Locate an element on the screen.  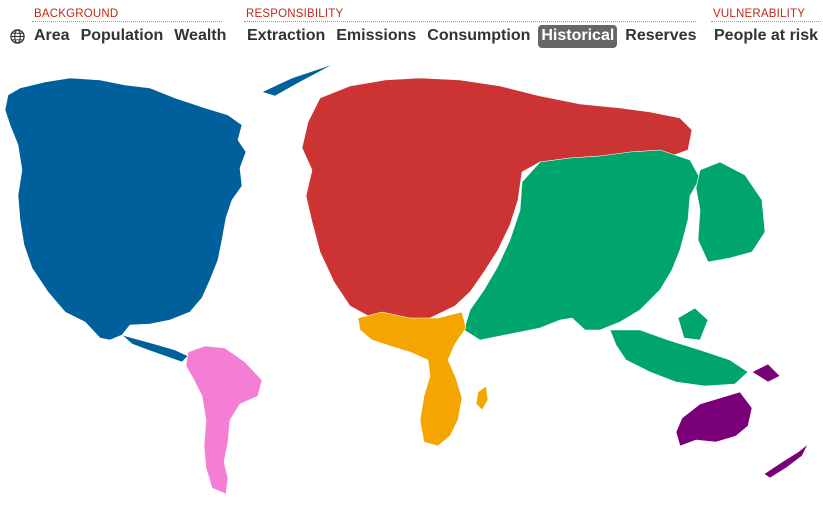
region-southeast-asia is located at coordinates (679, 358).